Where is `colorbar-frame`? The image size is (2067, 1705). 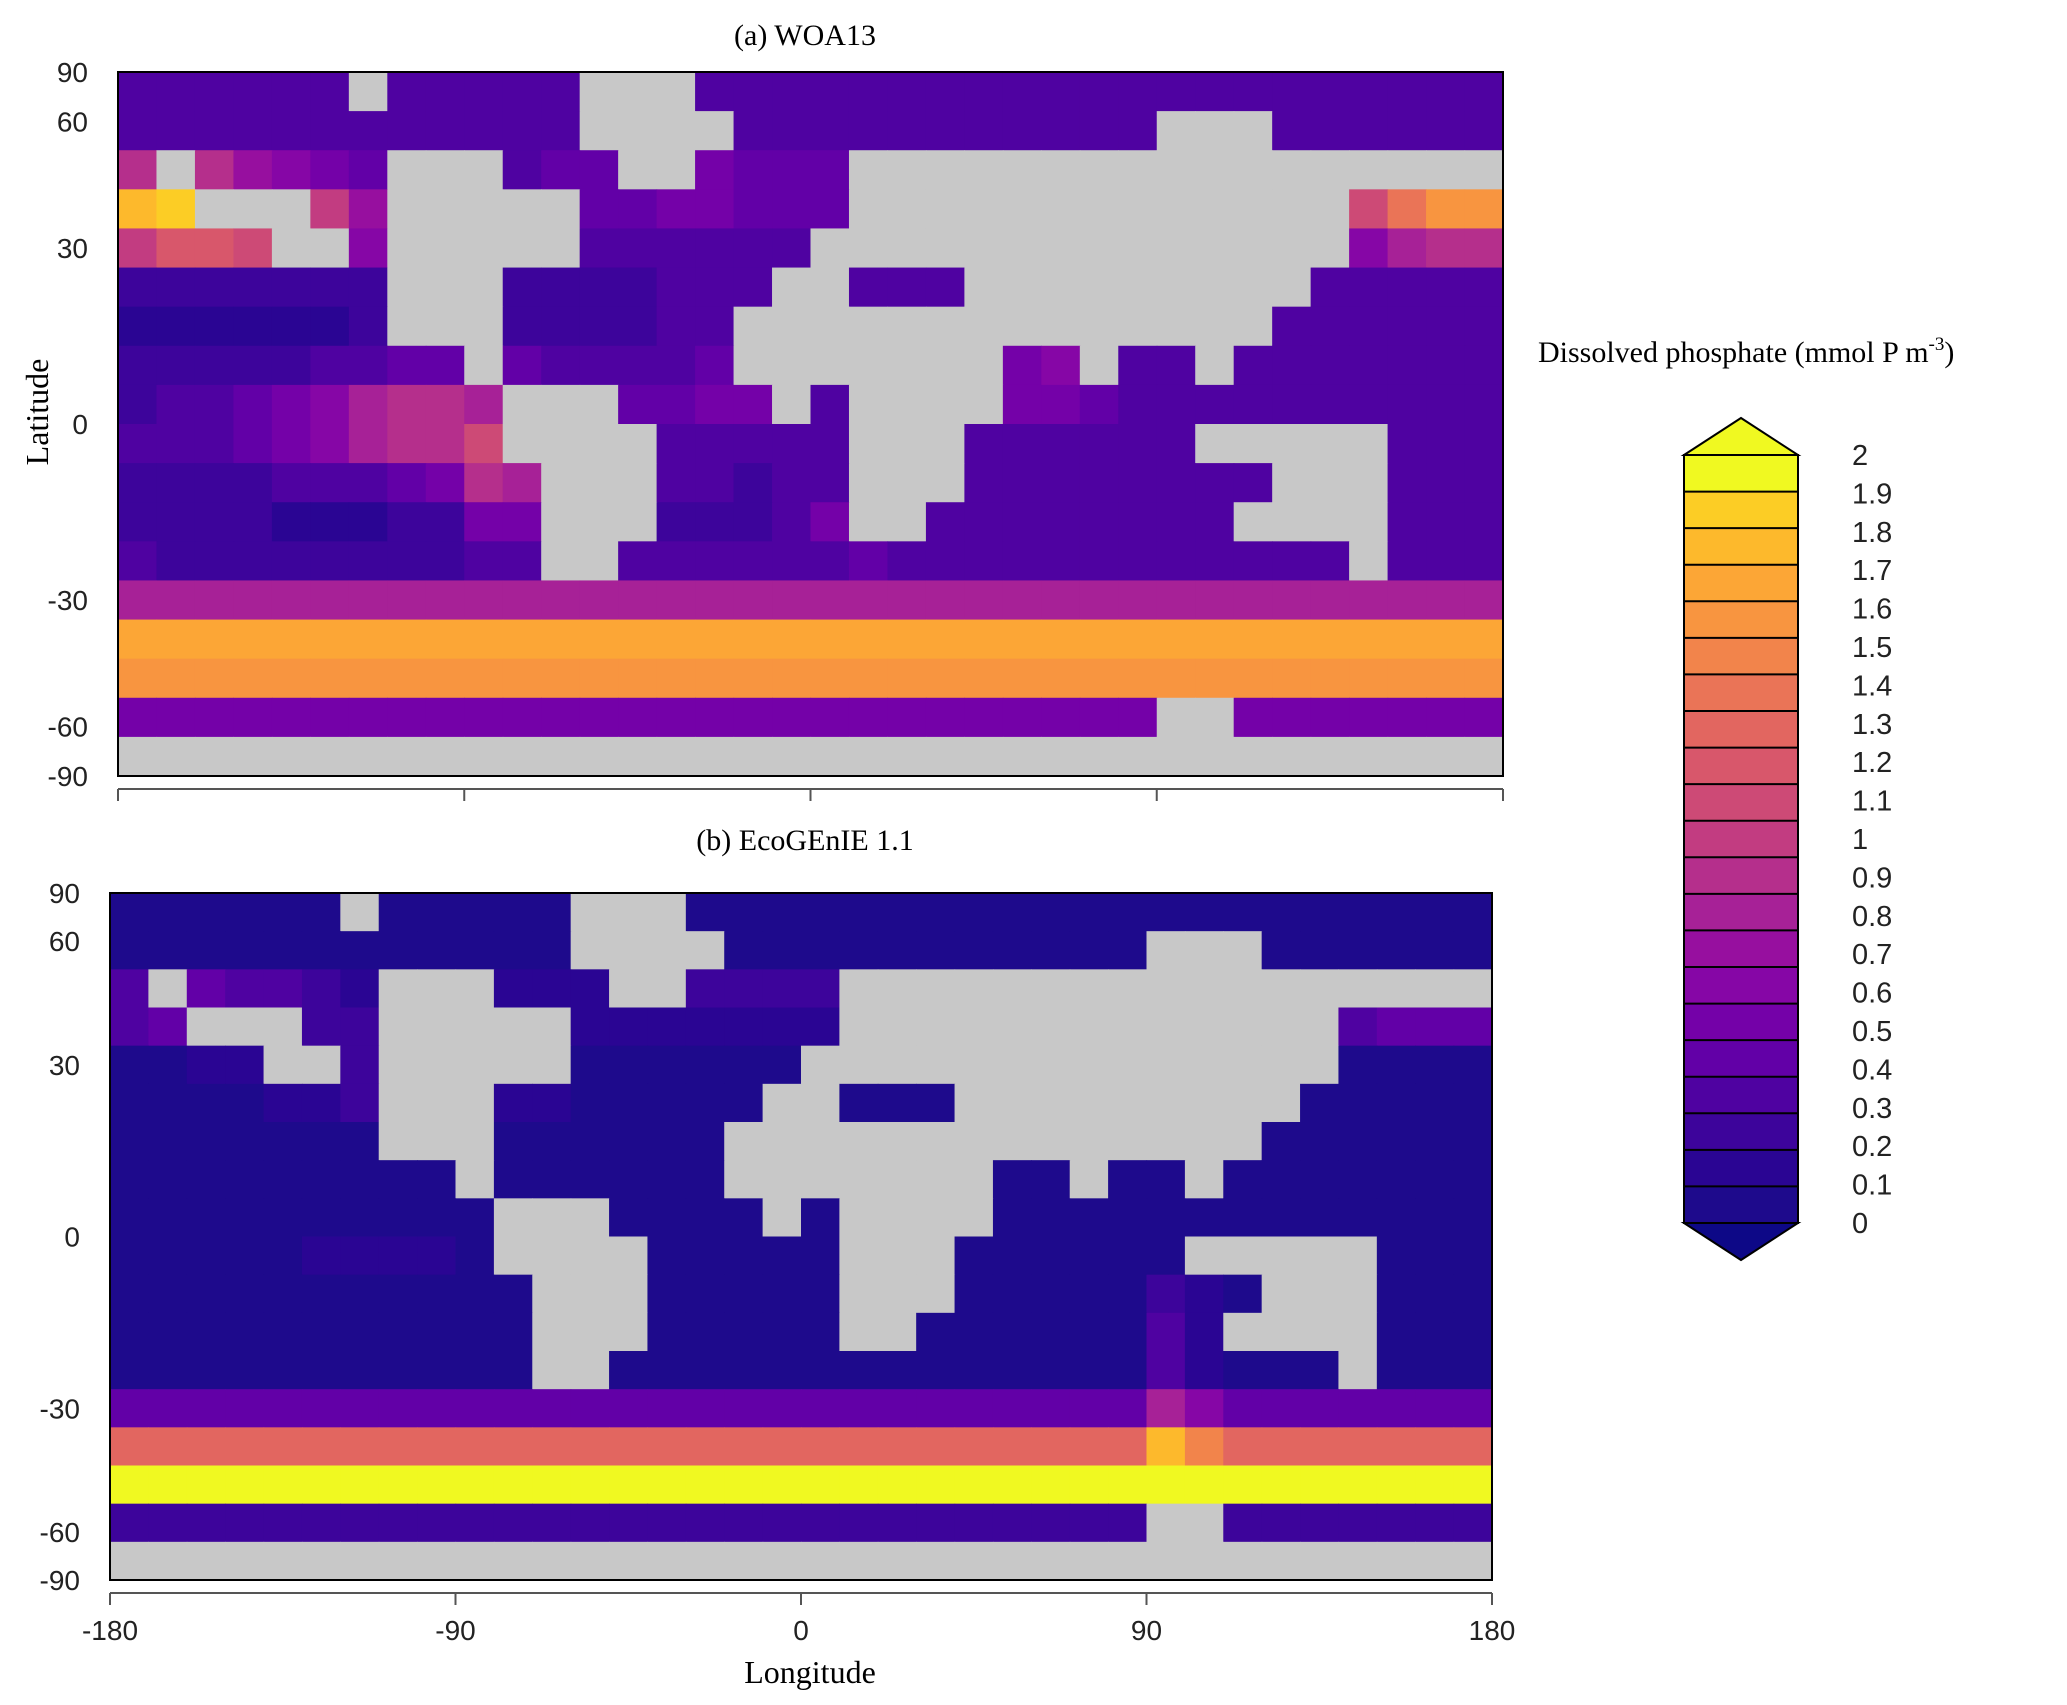
colorbar-frame is located at coordinates (1741, 839).